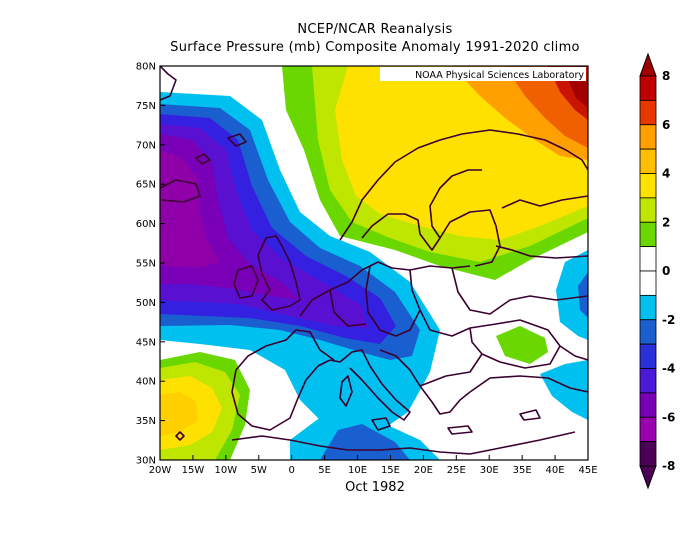 The height and width of the screenshot is (542, 700). What do you see at coordinates (668, 369) in the screenshot?
I see `colorbar-label: -4` at bounding box center [668, 369].